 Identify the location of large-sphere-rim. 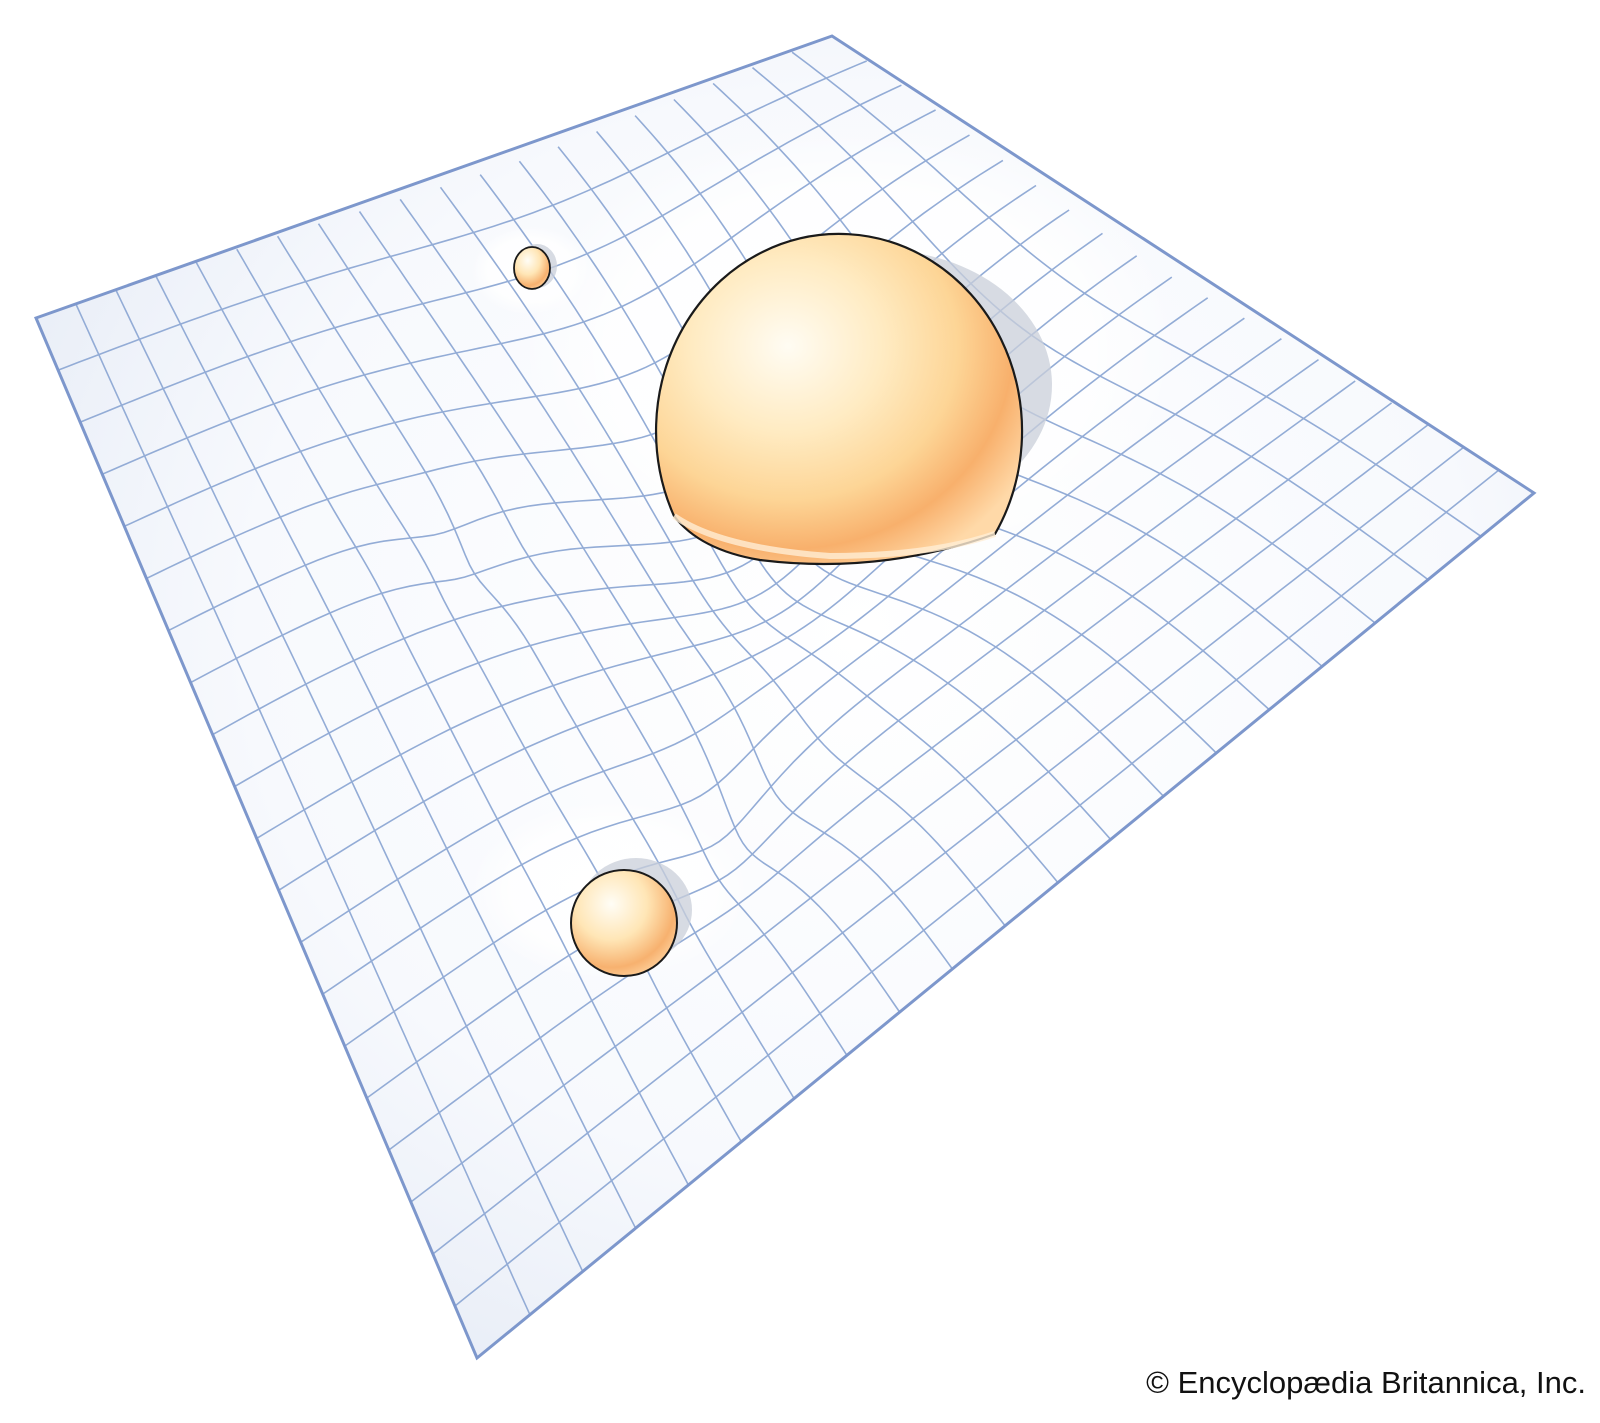
(834, 536).